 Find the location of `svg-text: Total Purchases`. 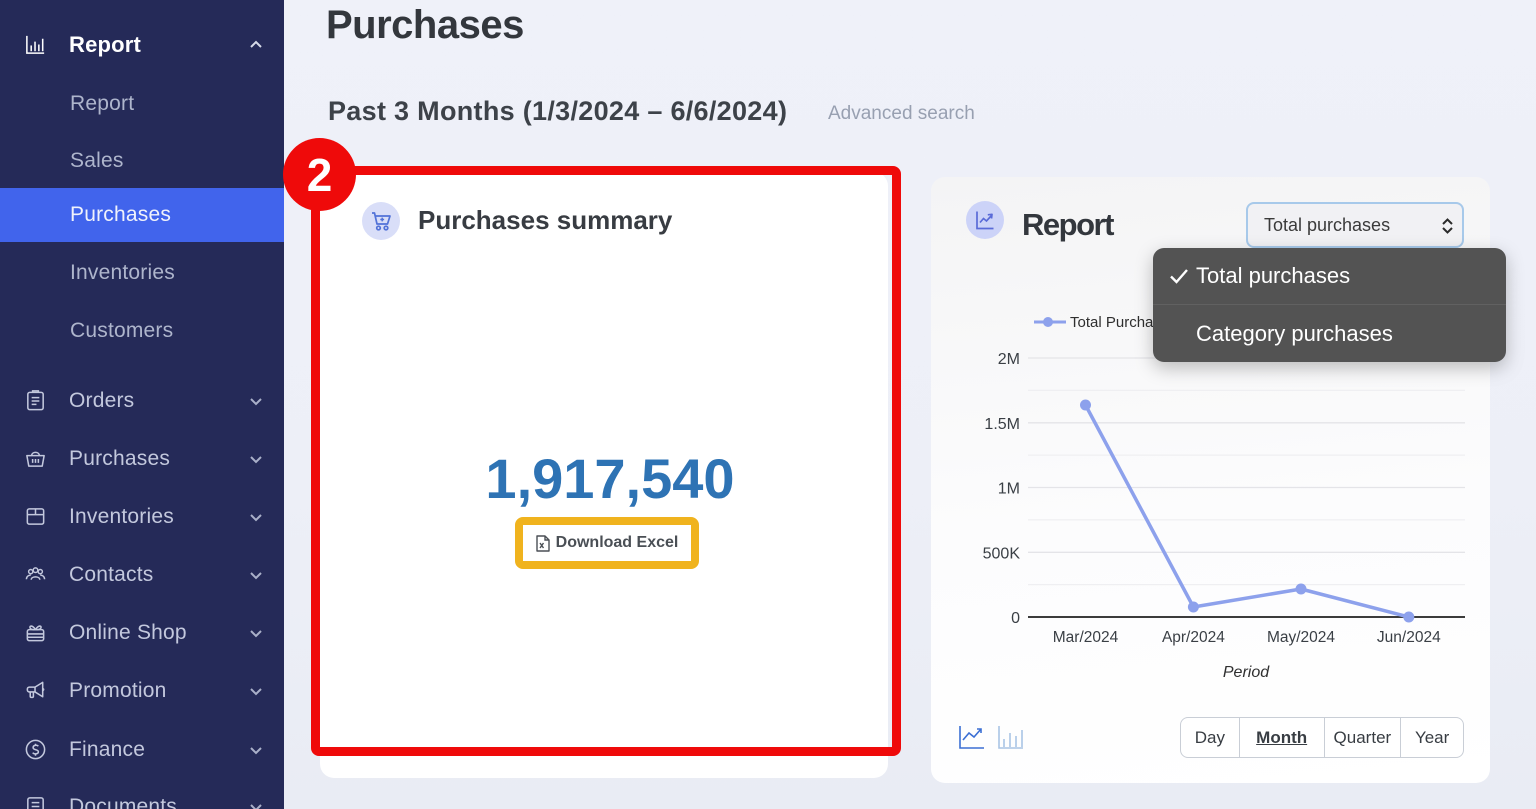

svg-text: Total Purchases is located at coordinates (1123, 322).